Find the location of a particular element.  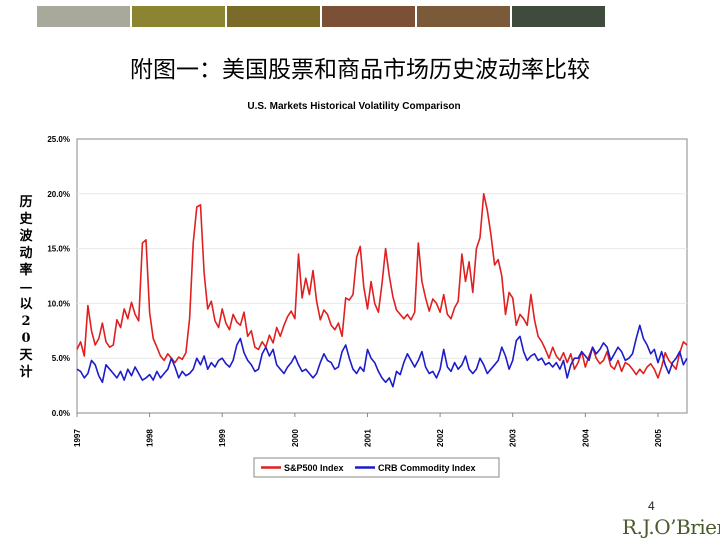

legend-label-sp500: S&P500 Index is located at coordinates (314, 468).